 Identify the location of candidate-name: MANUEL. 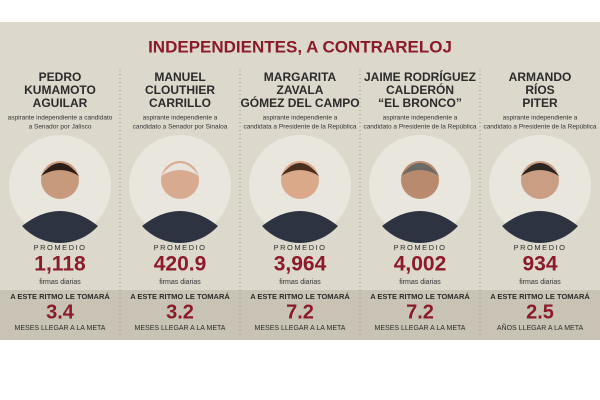
(179, 77).